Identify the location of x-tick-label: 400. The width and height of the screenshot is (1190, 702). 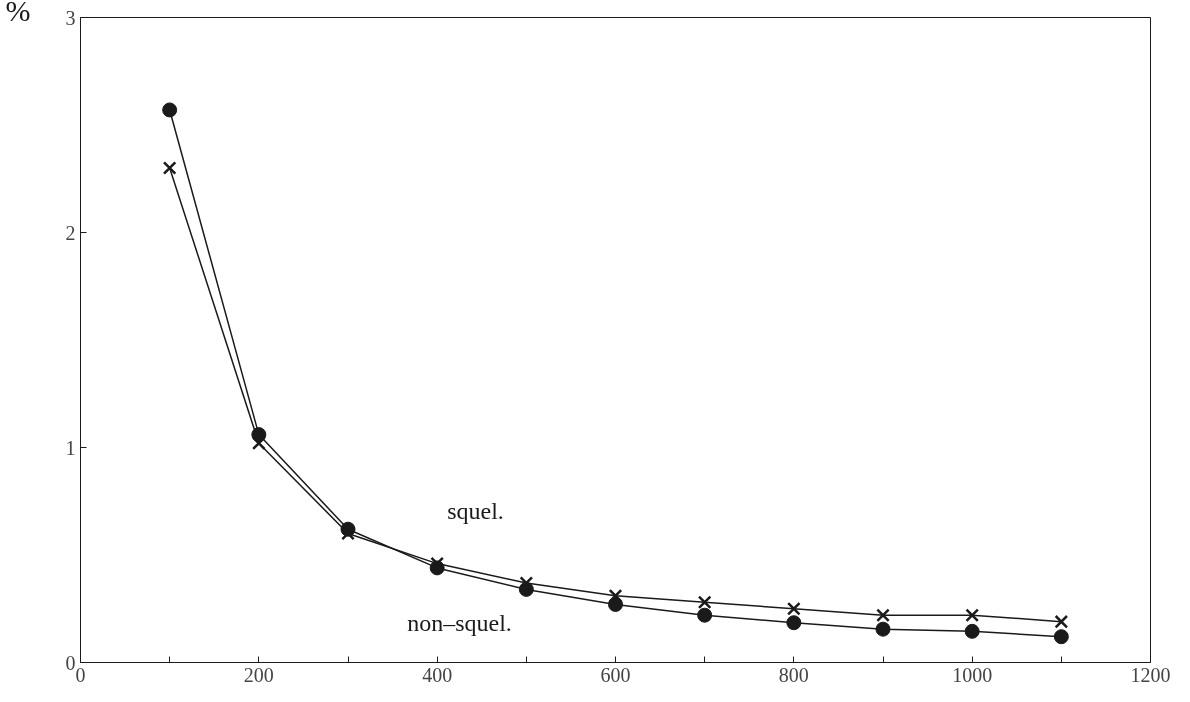
(437, 674).